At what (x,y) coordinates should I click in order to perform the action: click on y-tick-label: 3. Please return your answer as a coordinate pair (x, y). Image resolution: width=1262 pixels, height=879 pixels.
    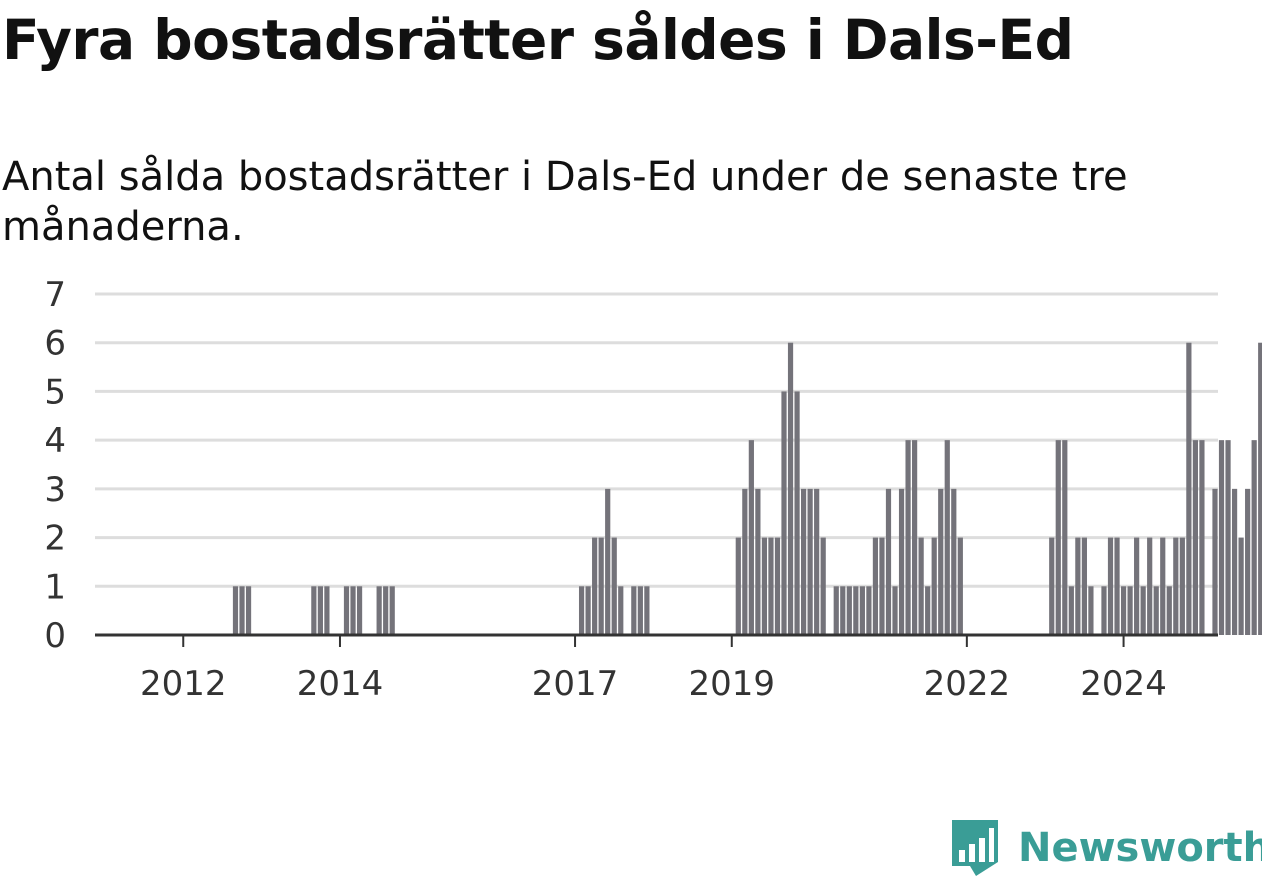
    Looking at the image, I should click on (55, 490).